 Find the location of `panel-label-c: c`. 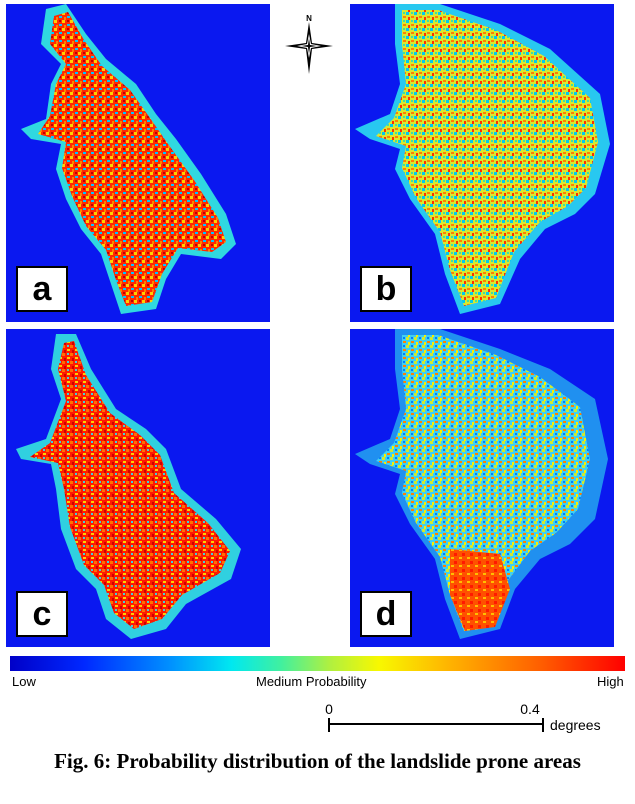

panel-label-c: c is located at coordinates (42, 614).